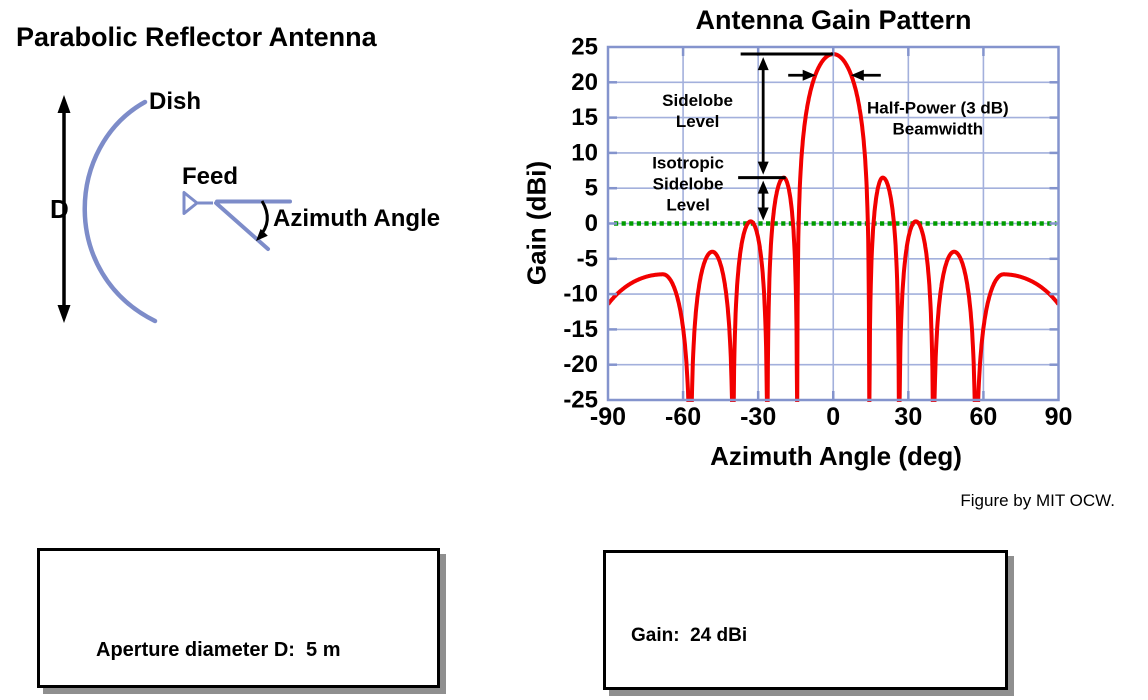 This screenshot has width=1148, height=700. I want to click on result-line: Gain: 24 dBi, so click(689, 635).